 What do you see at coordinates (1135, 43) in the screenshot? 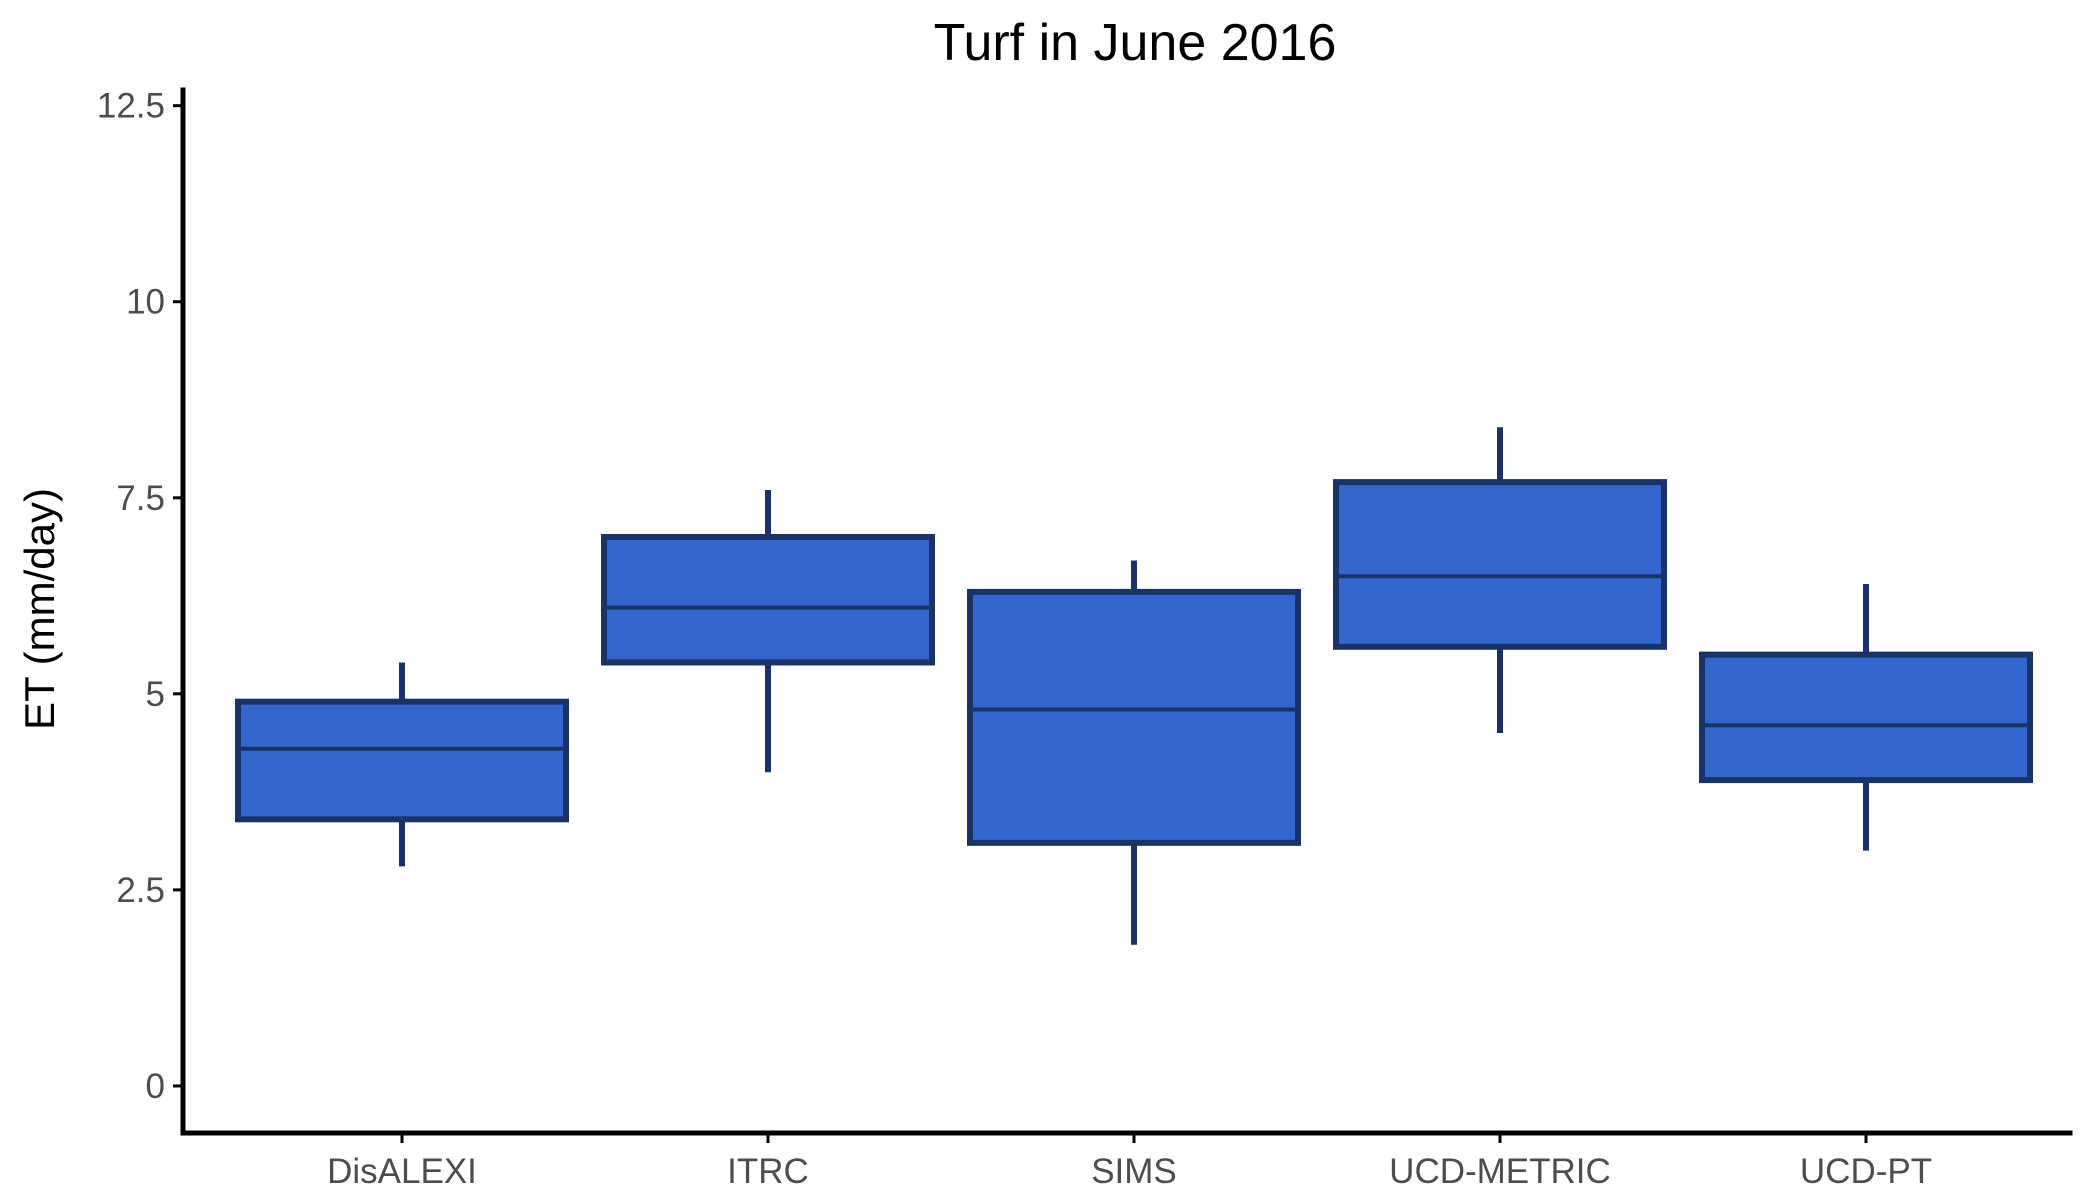
I see `chart-title: Turf in June 2016` at bounding box center [1135, 43].